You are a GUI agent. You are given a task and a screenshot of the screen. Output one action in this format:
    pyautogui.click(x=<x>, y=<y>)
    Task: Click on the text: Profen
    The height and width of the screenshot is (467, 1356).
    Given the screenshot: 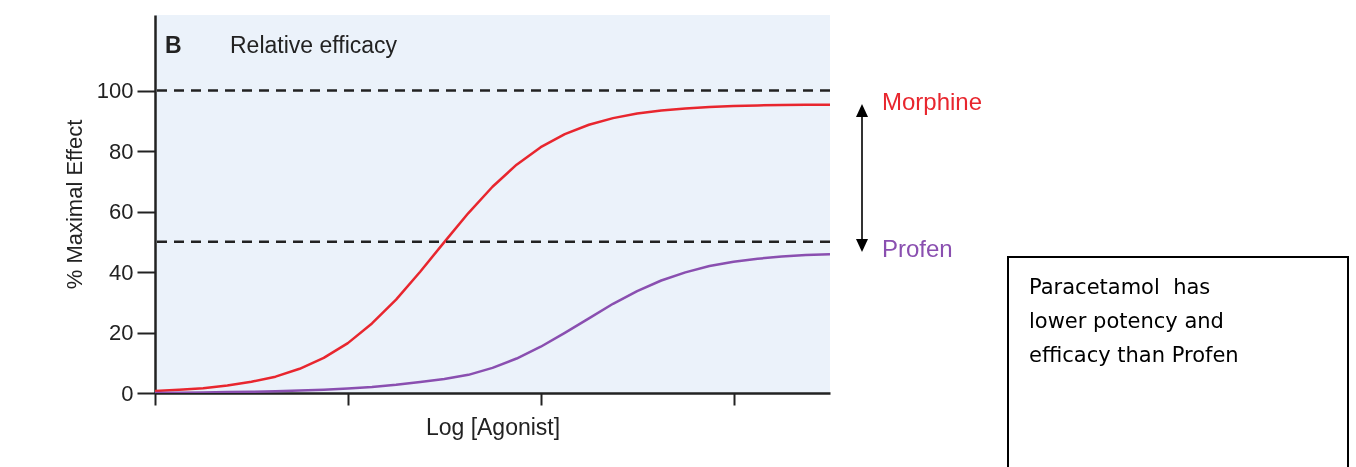 What is the action you would take?
    pyautogui.click(x=917, y=249)
    